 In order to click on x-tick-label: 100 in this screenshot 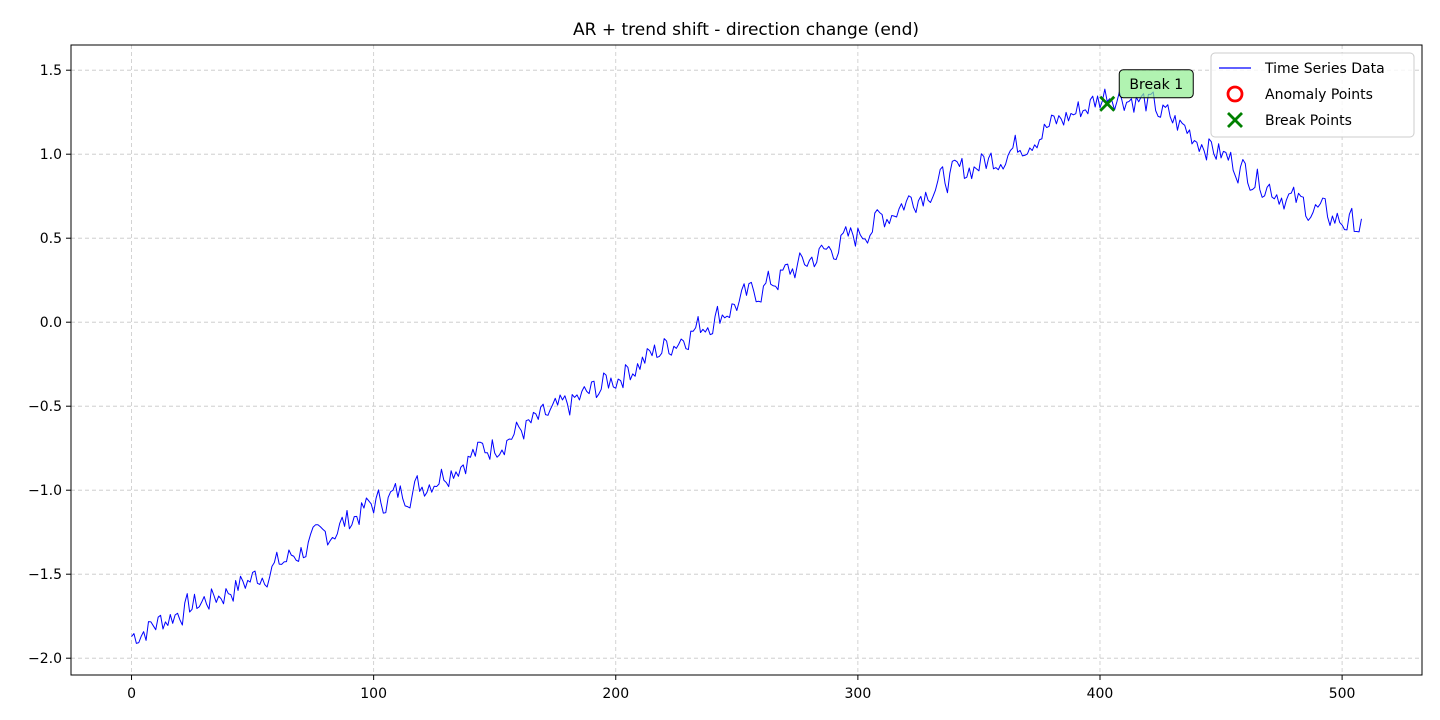, I will do `click(373, 694)`.